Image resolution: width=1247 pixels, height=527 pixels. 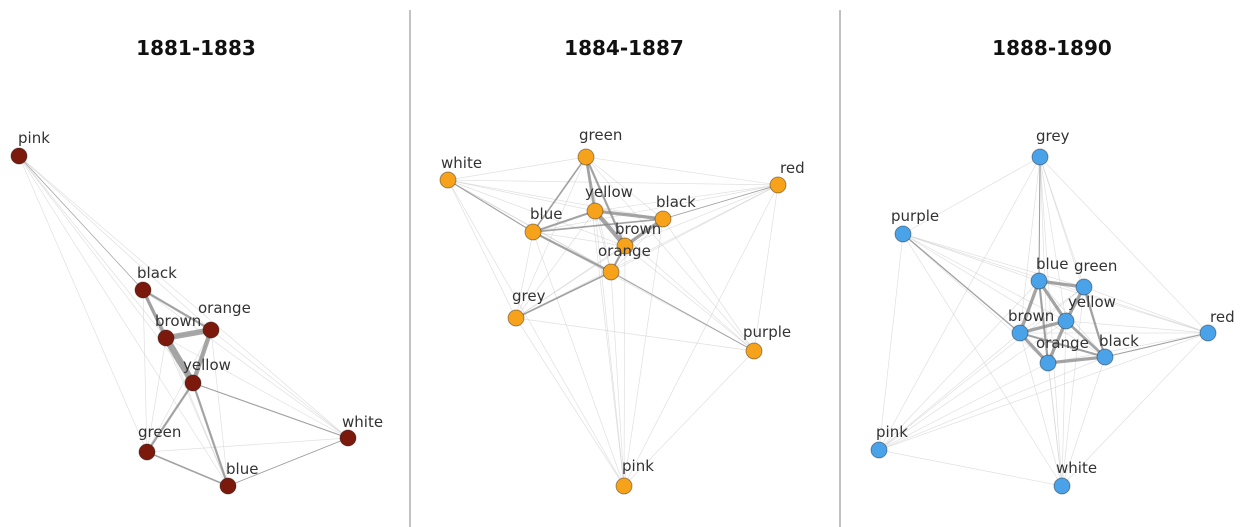 What do you see at coordinates (1052, 48) in the screenshot?
I see `panel-title: 1888-1890` at bounding box center [1052, 48].